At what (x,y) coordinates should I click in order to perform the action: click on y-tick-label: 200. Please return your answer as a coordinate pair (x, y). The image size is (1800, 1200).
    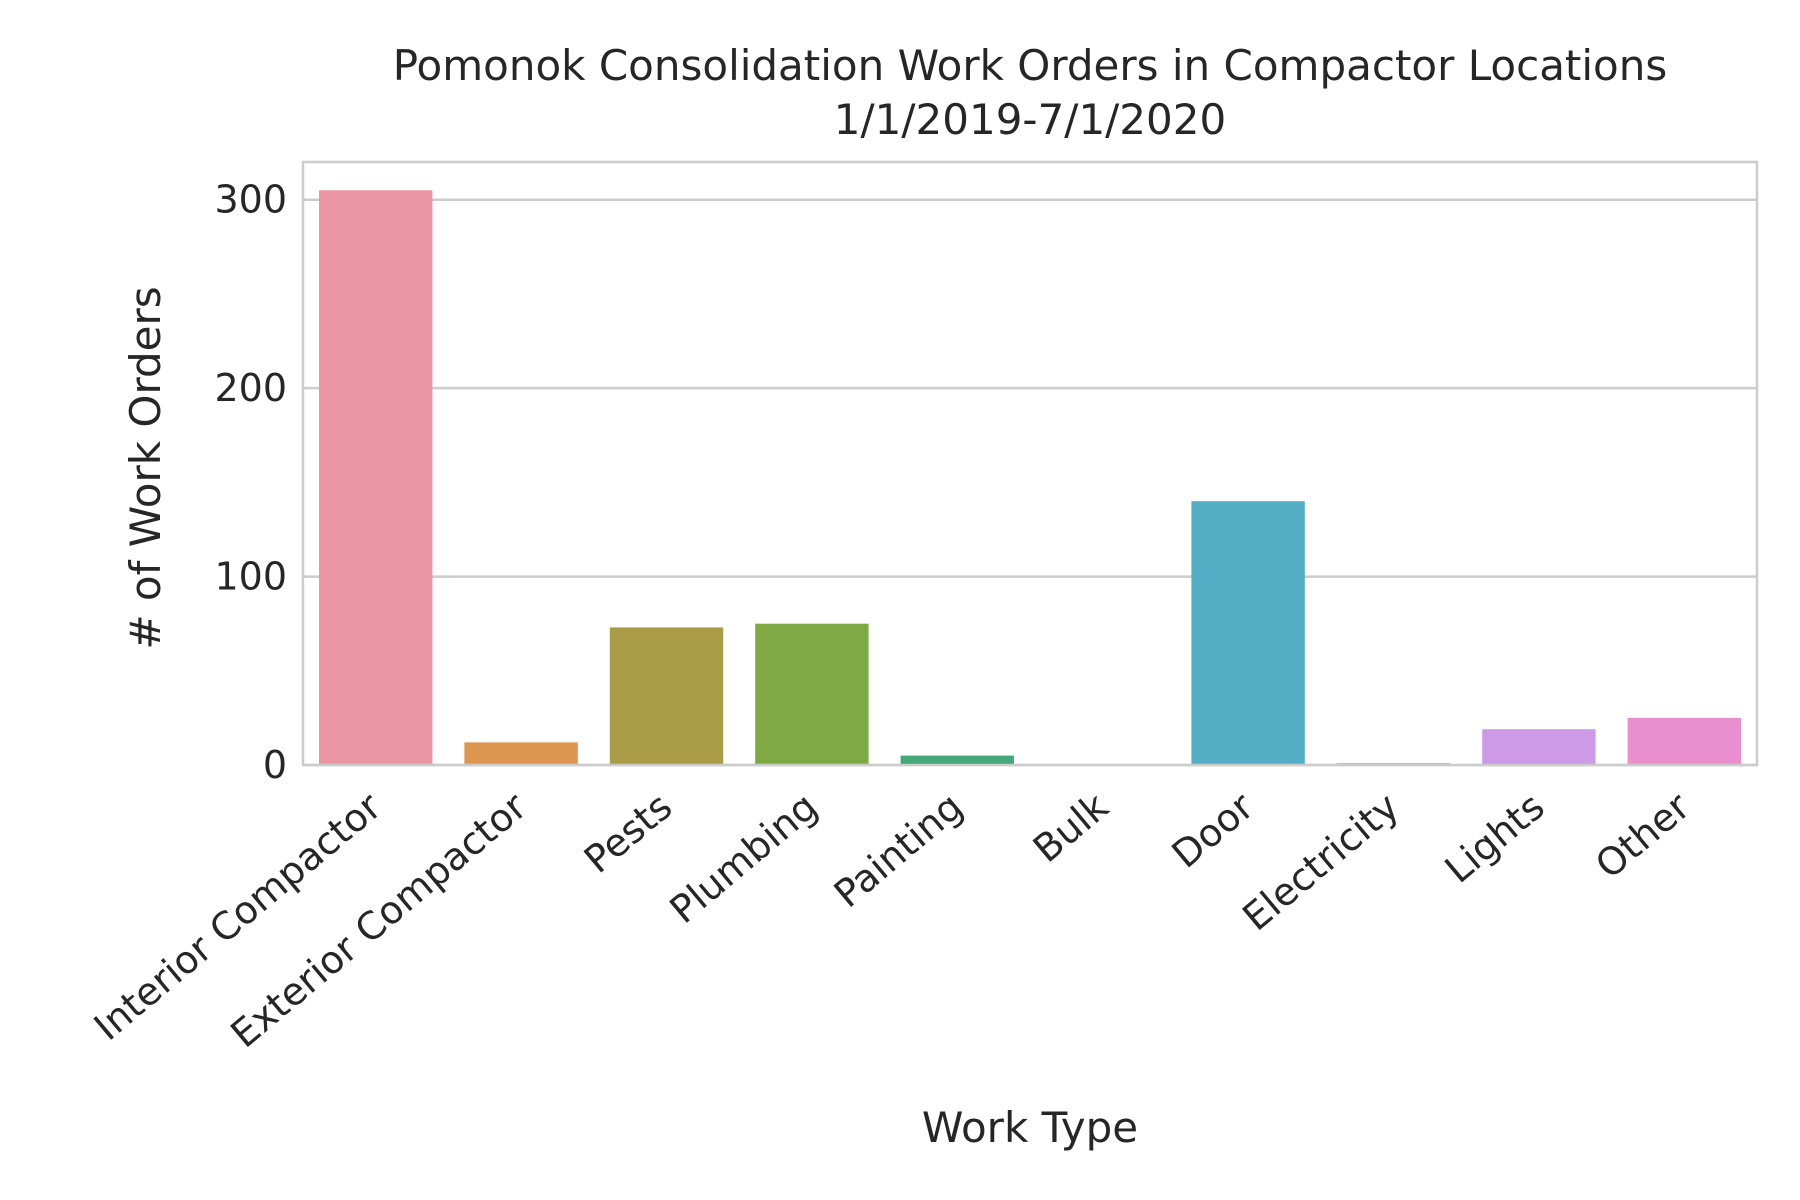
    Looking at the image, I should click on (250, 388).